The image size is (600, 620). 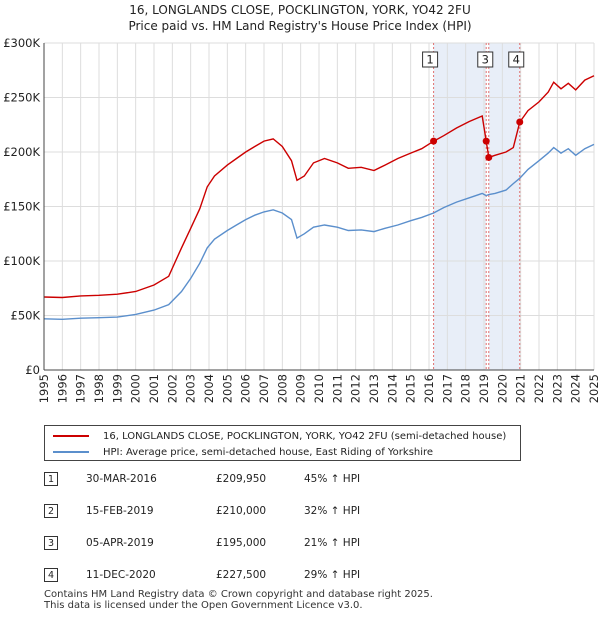 I want to click on x-tick-label: 2004, so click(x=209, y=388).